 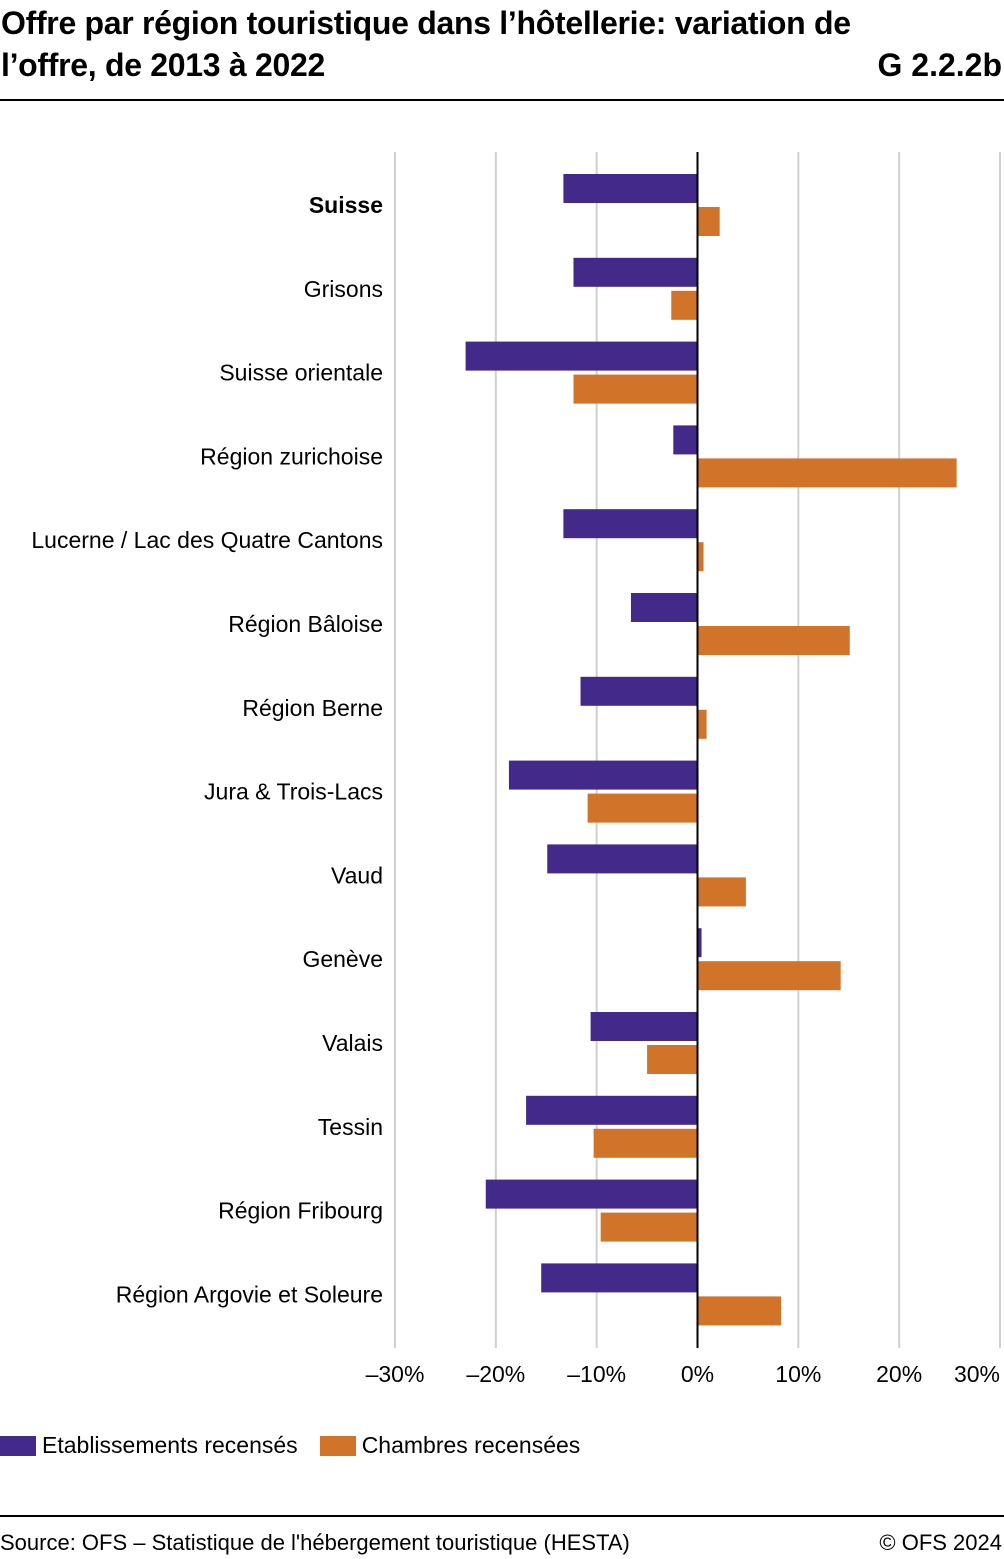 What do you see at coordinates (357, 875) in the screenshot?
I see `category-label: Vaud` at bounding box center [357, 875].